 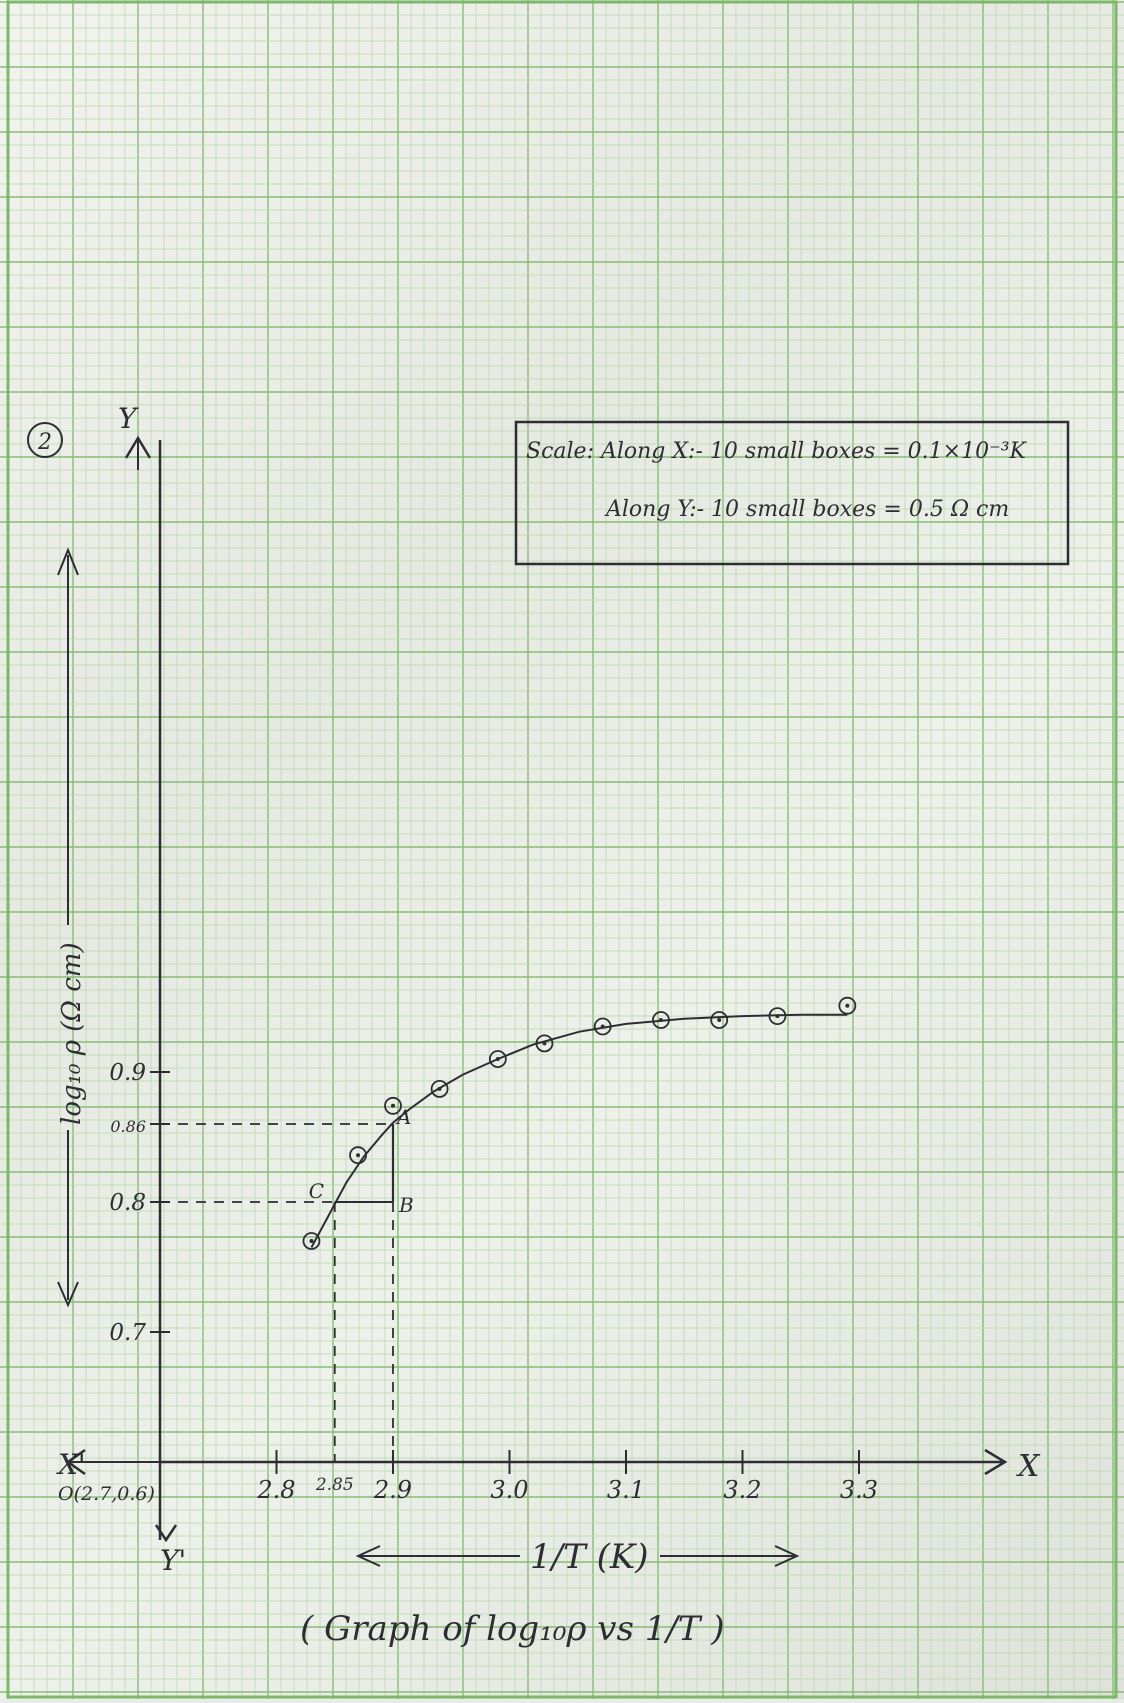 I want to click on y-label-arrowhead-down, so click(x=68, y=1294).